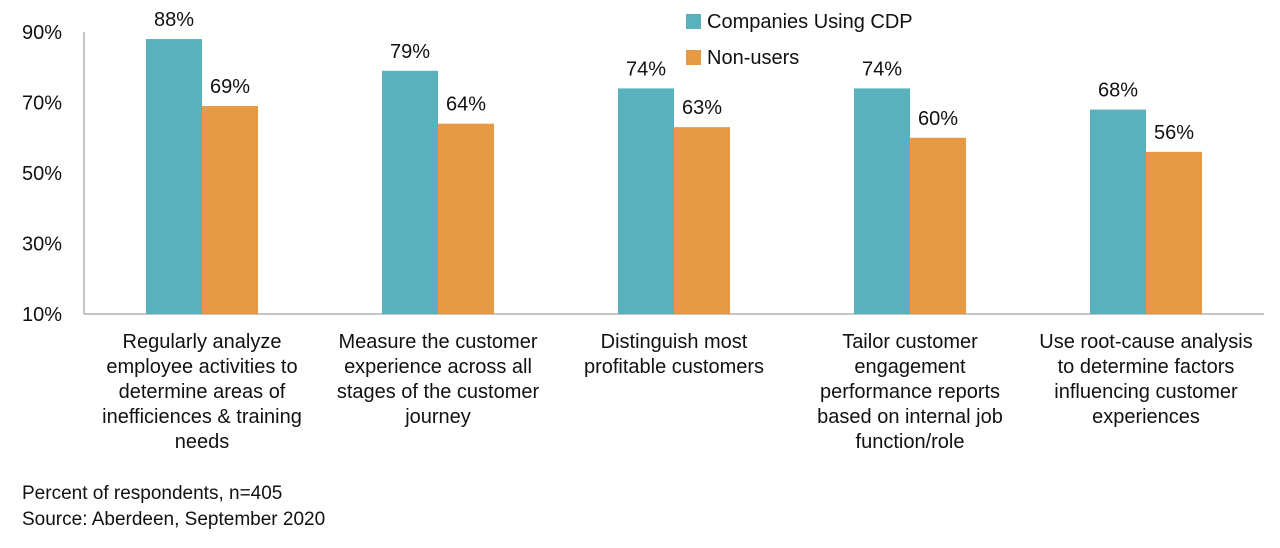  I want to click on bar-value-label: 69%, so click(230, 87).